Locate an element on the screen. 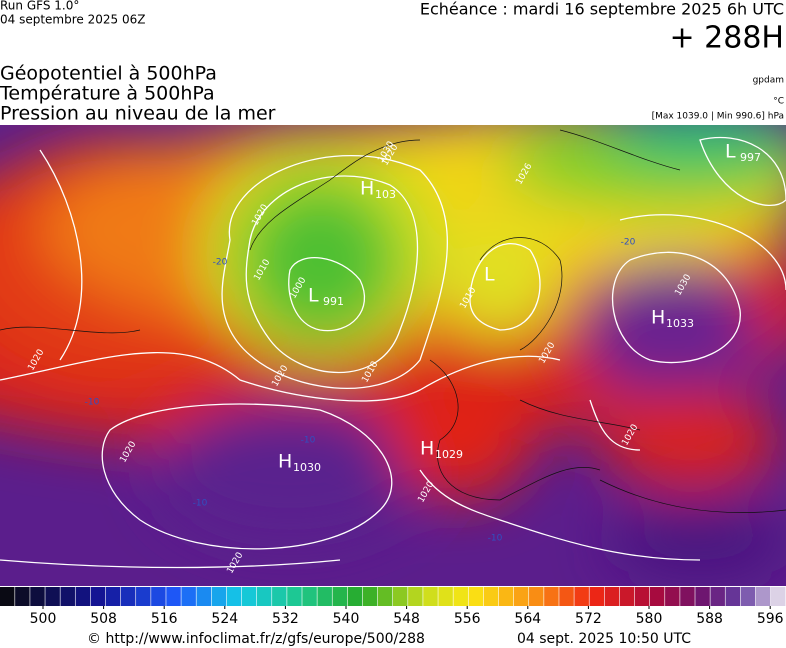 The image size is (786, 648). colorbar-tick-label: 500 is located at coordinates (43, 619).